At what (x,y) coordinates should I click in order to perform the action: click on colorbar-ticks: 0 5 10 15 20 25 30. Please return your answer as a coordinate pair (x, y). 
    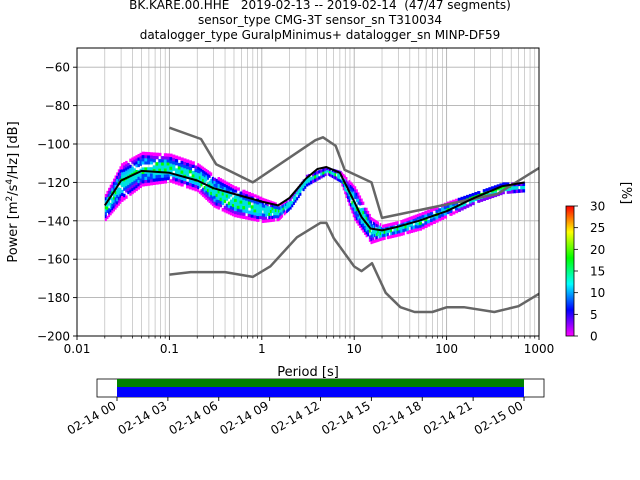
    Looking at the image, I should click on (589, 272).